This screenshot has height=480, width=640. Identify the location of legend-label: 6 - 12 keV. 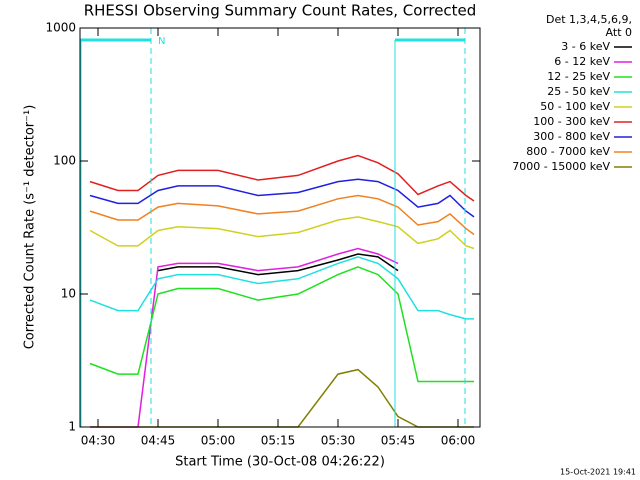
(582, 61).